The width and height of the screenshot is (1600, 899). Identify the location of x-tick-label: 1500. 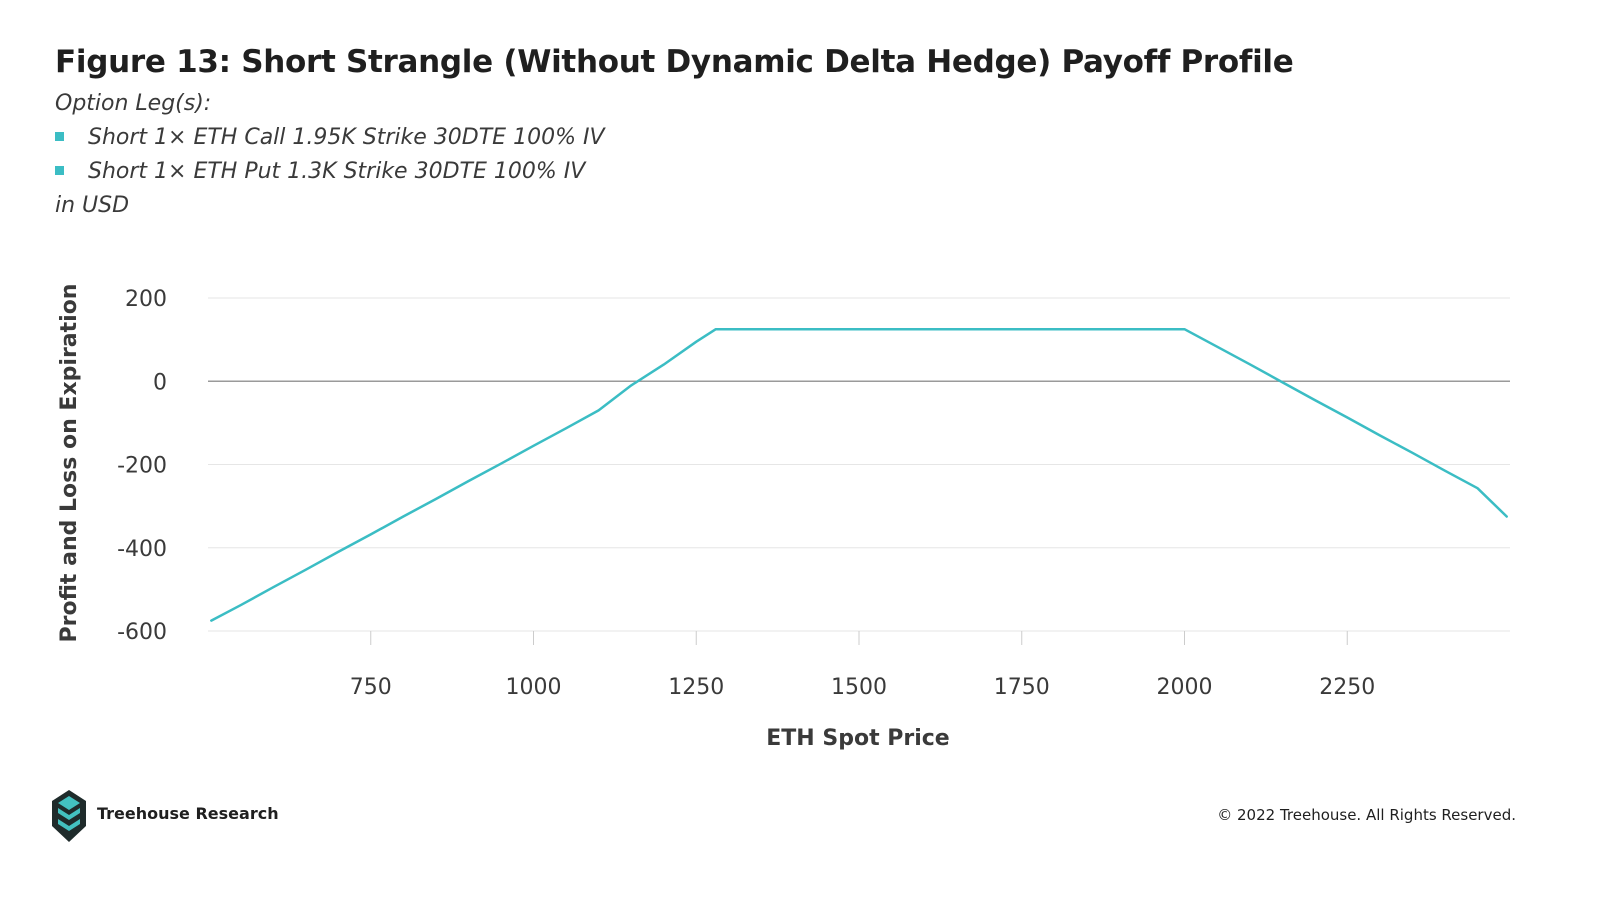
(859, 687).